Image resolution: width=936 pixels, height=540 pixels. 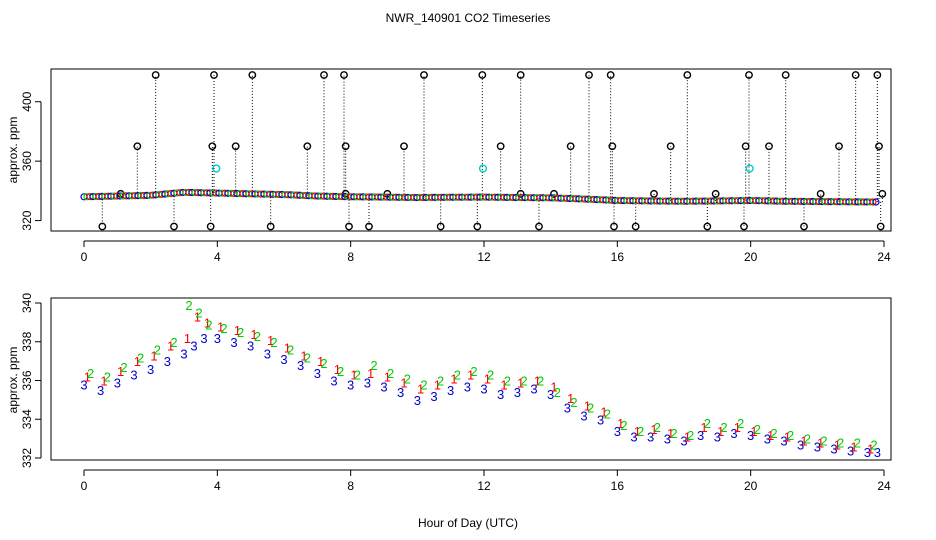 What do you see at coordinates (350, 257) in the screenshot?
I see `x-tick-label: 8` at bounding box center [350, 257].